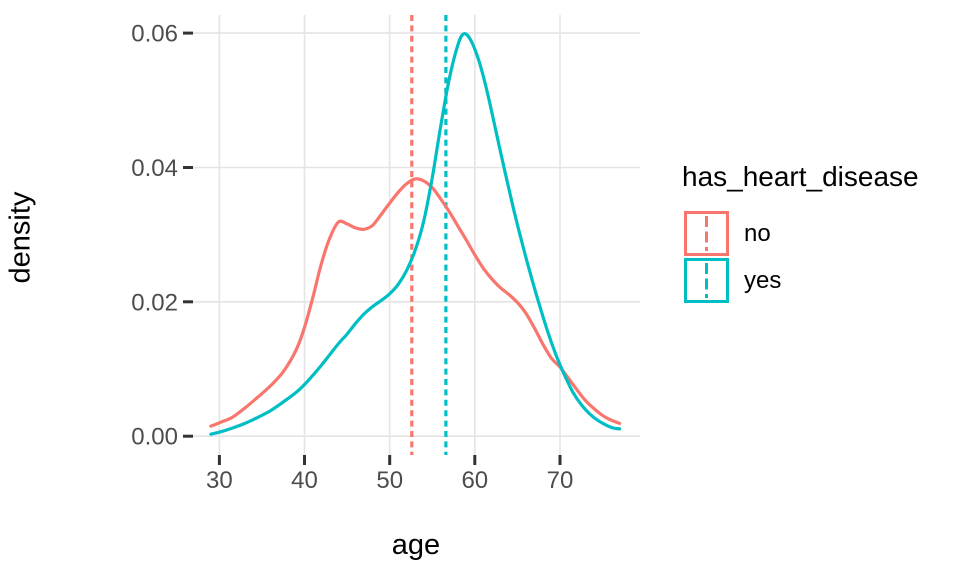 This screenshot has height=576, width=960. What do you see at coordinates (304, 480) in the screenshot?
I see `x-tick-label: 40` at bounding box center [304, 480].